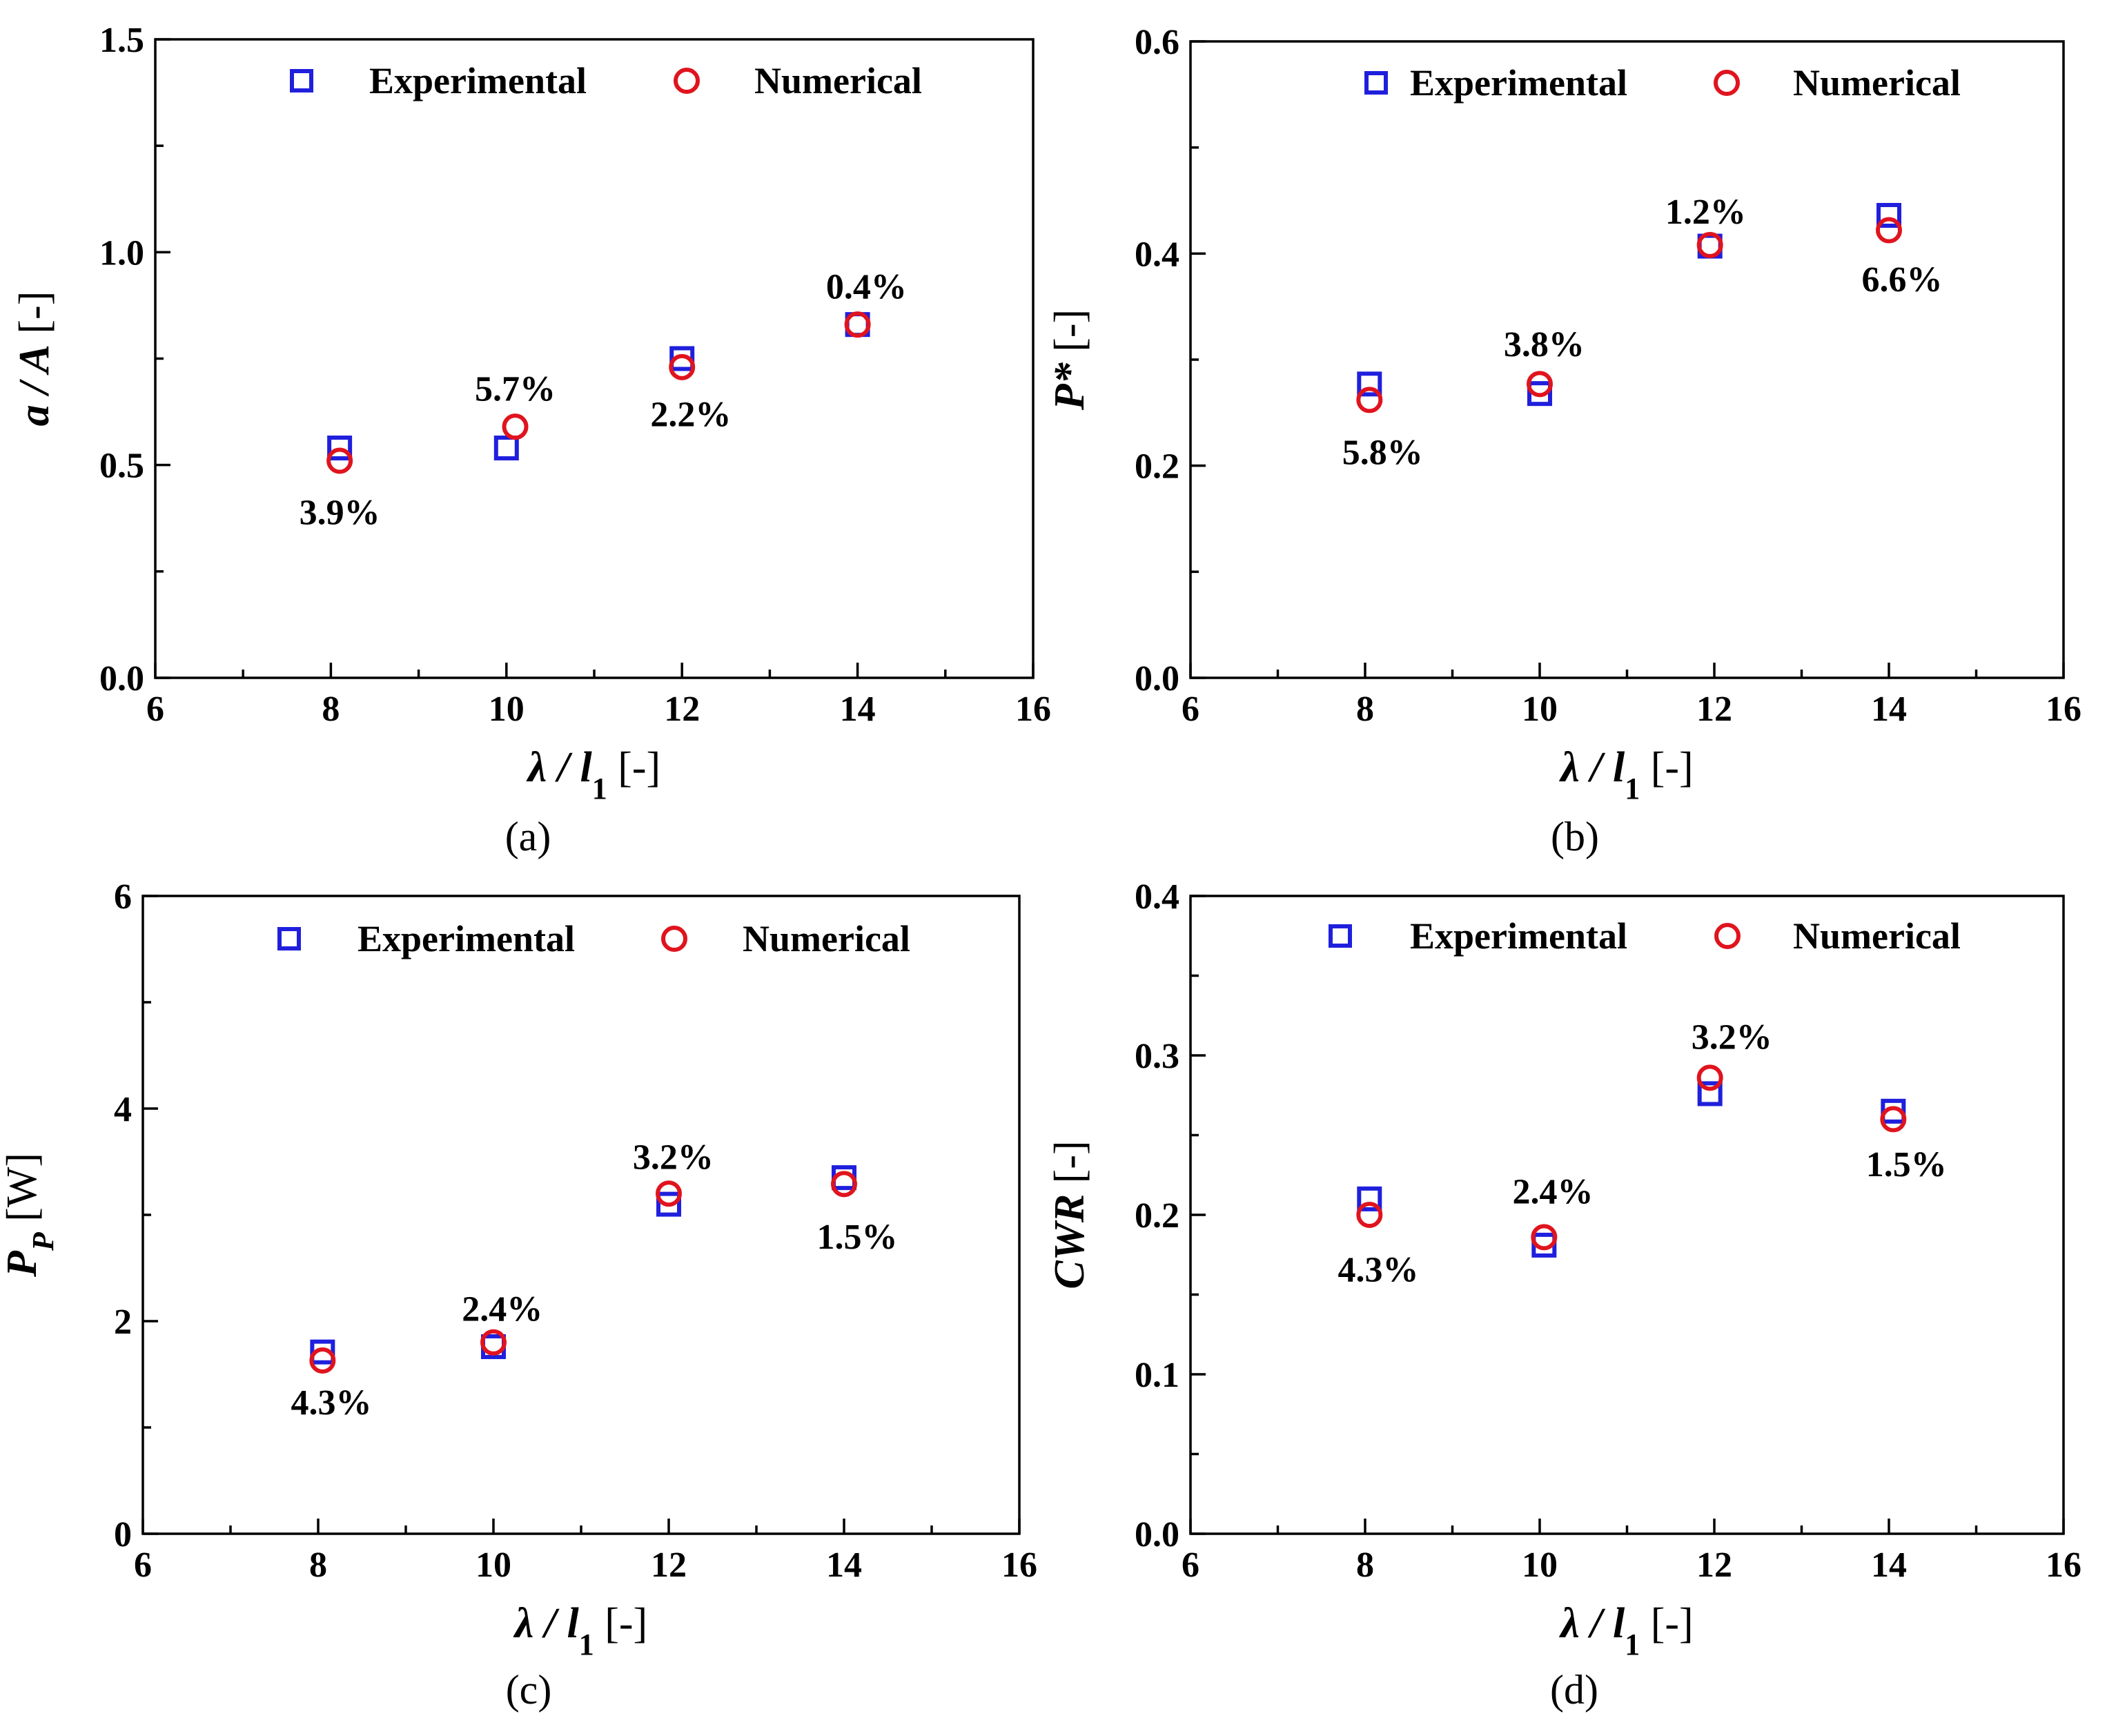 The width and height of the screenshot is (2107, 1736). What do you see at coordinates (1901, 280) in the screenshot?
I see `error-annotation: 6.6%` at bounding box center [1901, 280].